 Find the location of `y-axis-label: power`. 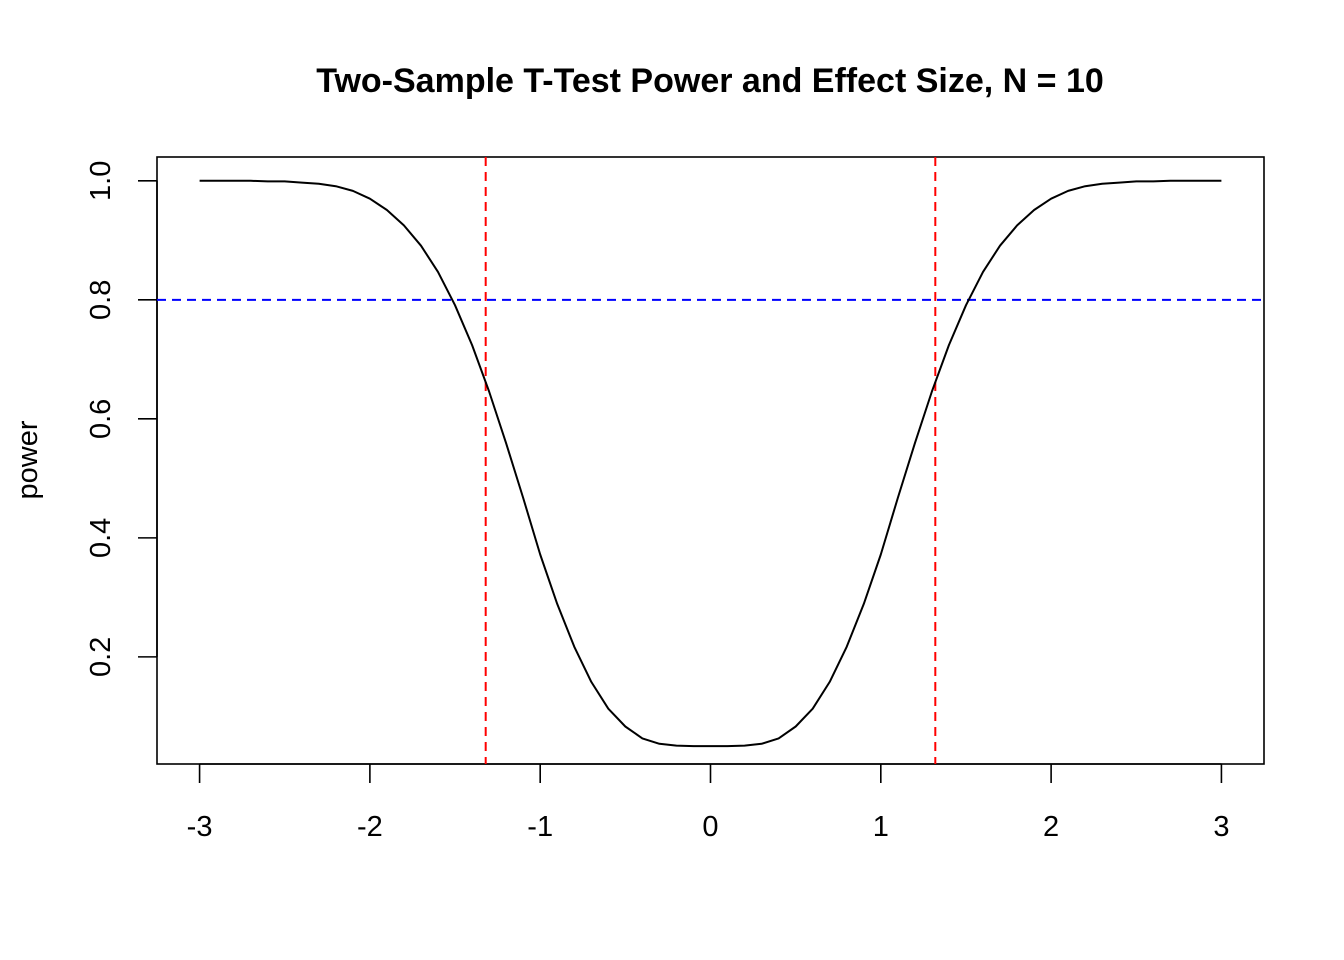

y-axis-label: power is located at coordinates (28, 459).